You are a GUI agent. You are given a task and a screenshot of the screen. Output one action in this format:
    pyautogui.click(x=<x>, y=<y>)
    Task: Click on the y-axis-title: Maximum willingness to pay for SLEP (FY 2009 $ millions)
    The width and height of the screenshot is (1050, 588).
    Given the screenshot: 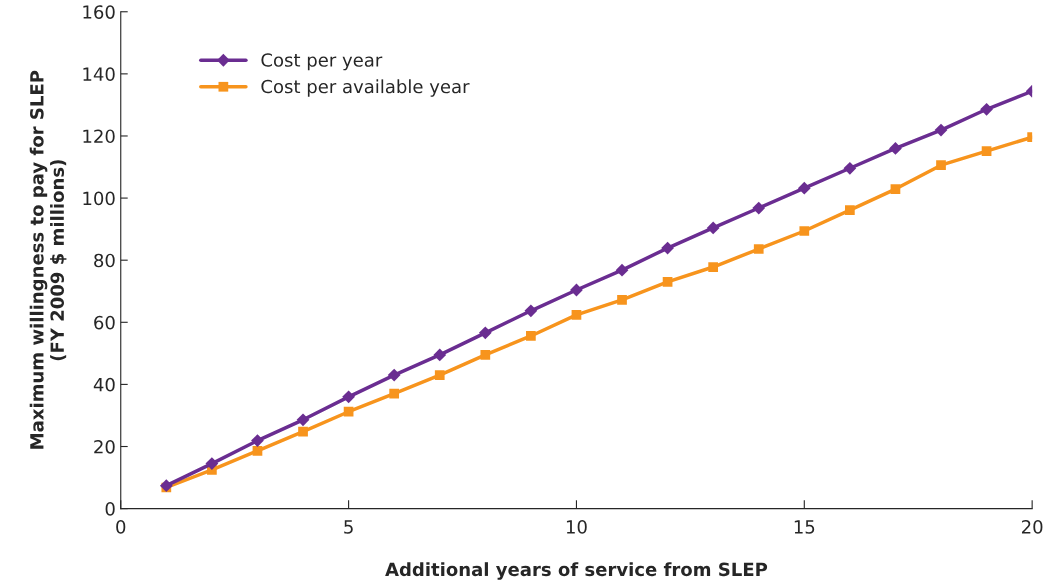 What is the action you would take?
    pyautogui.click(x=48, y=259)
    